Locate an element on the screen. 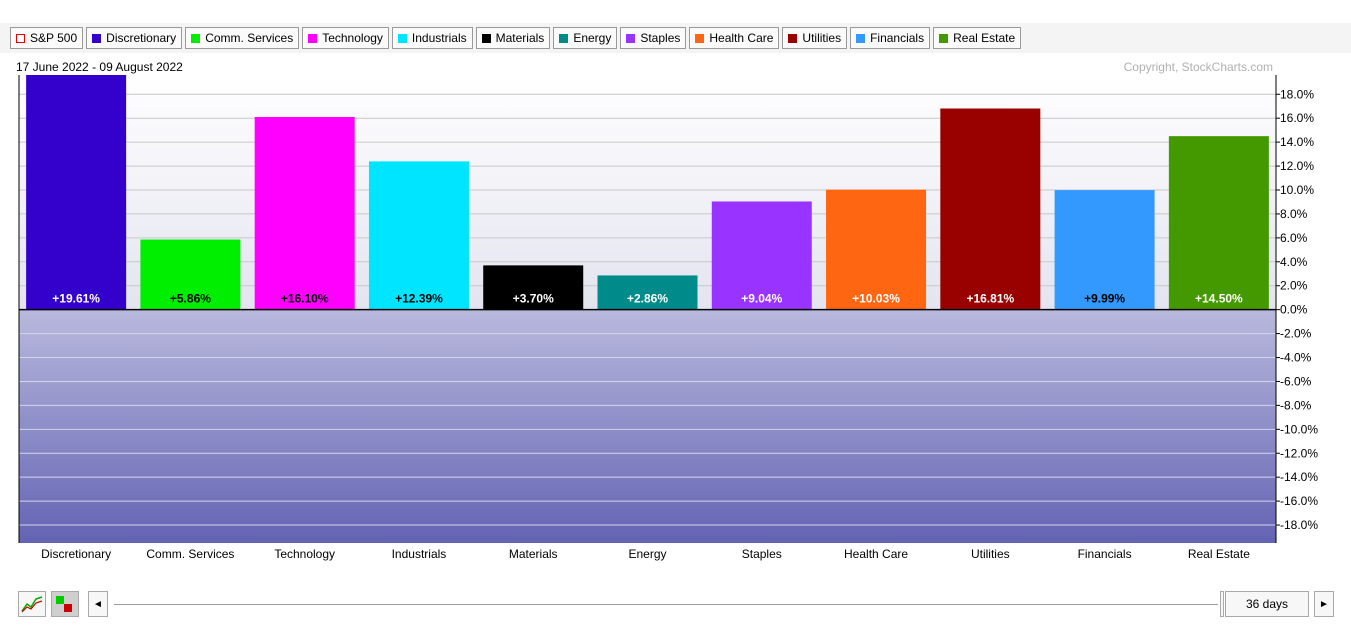 The width and height of the screenshot is (1351, 635). legend-item-utilities: Utilities is located at coordinates (815, 38).